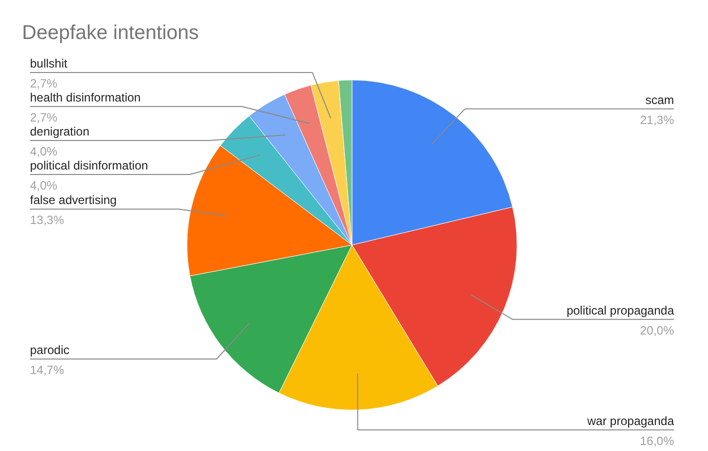 The width and height of the screenshot is (708, 451). What do you see at coordinates (50, 349) in the screenshot?
I see `slice-label: parodic` at bounding box center [50, 349].